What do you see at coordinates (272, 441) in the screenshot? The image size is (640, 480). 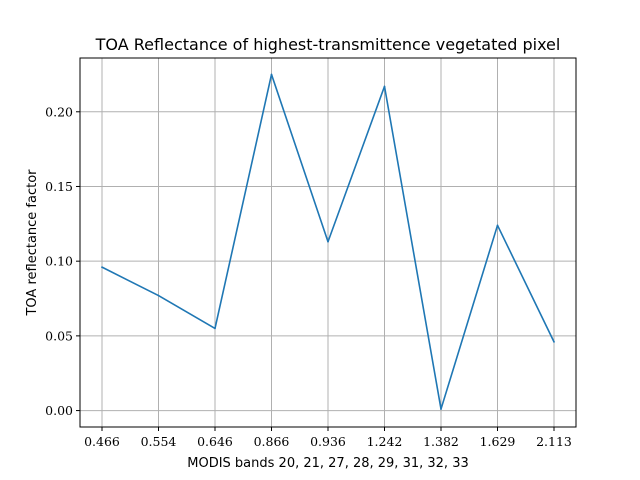 I see `x-tick-label: 0.866` at bounding box center [272, 441].